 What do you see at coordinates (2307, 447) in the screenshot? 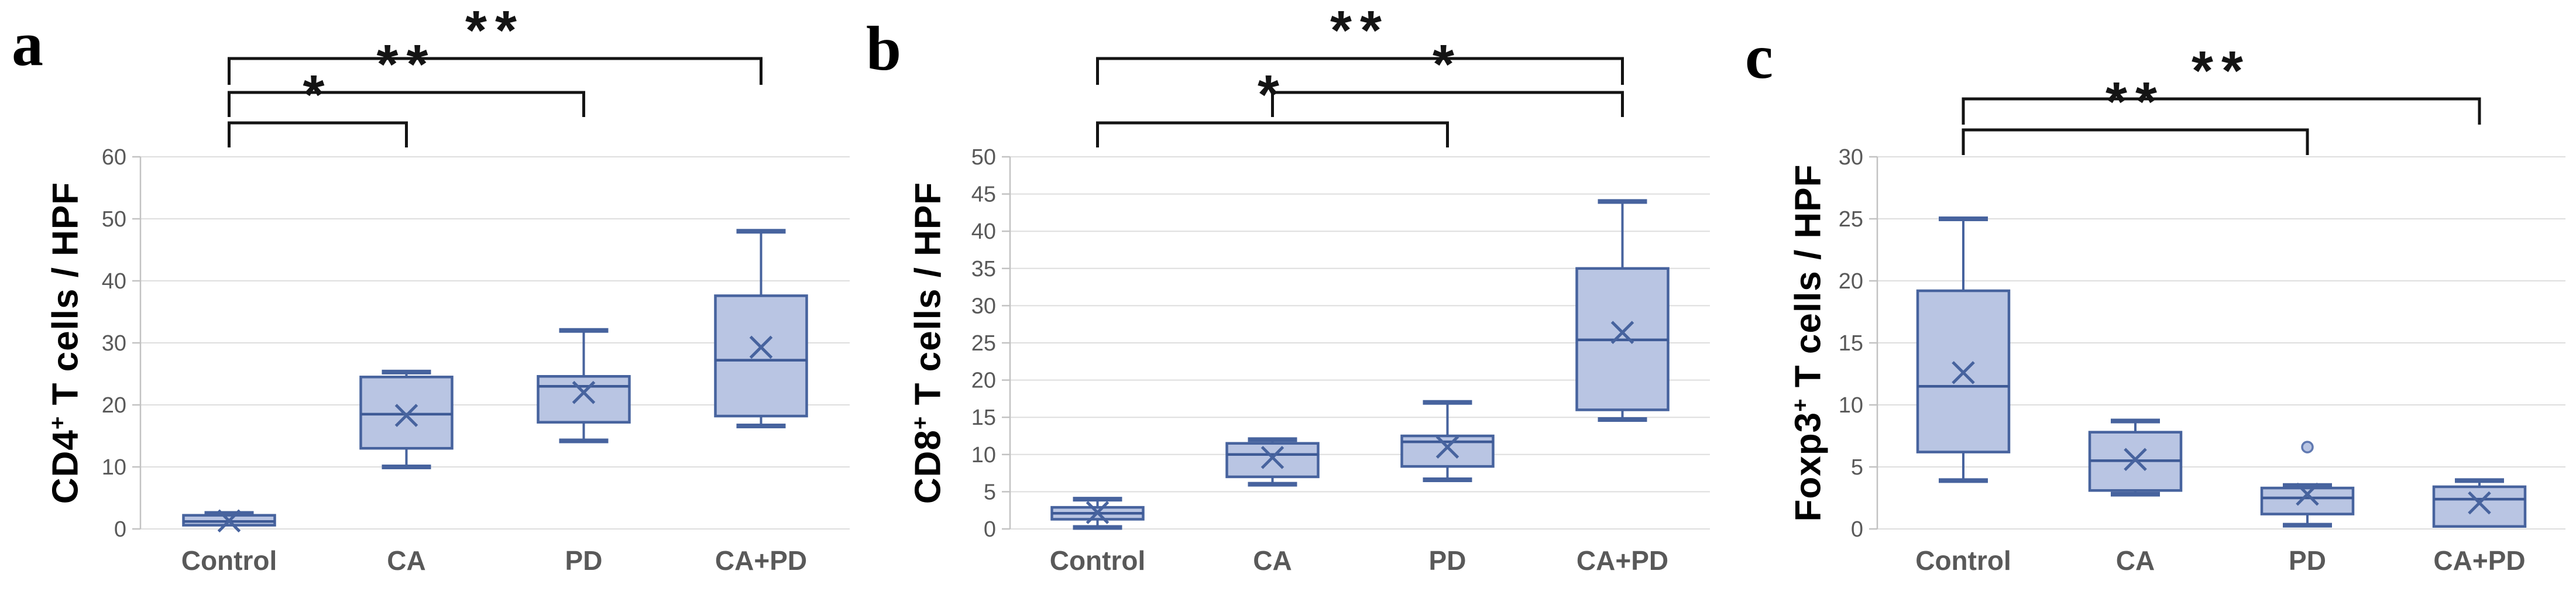
I see `outlier-point` at bounding box center [2307, 447].